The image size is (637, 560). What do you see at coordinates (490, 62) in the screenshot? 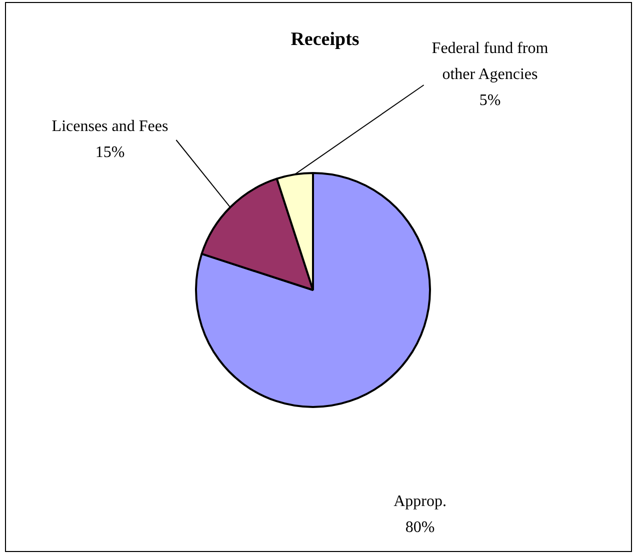
I see `slice-label: Federal fund from other Agencies` at bounding box center [490, 62].